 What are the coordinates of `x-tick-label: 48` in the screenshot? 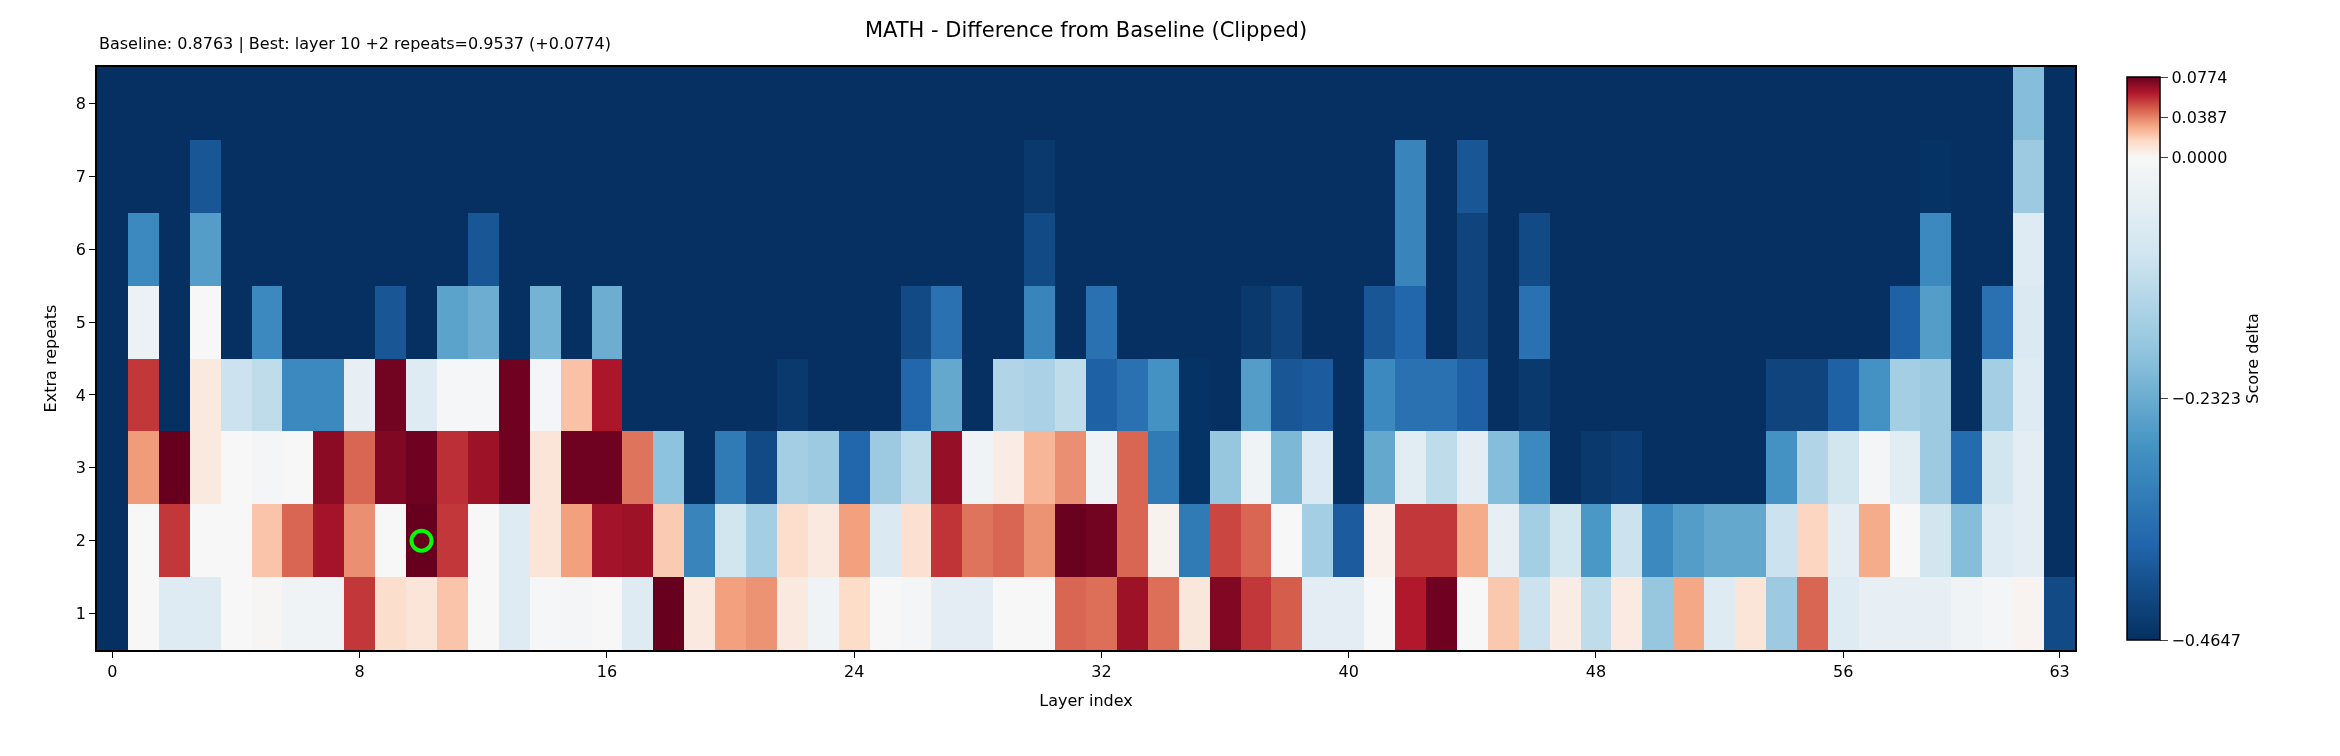 It's located at (1596, 671).